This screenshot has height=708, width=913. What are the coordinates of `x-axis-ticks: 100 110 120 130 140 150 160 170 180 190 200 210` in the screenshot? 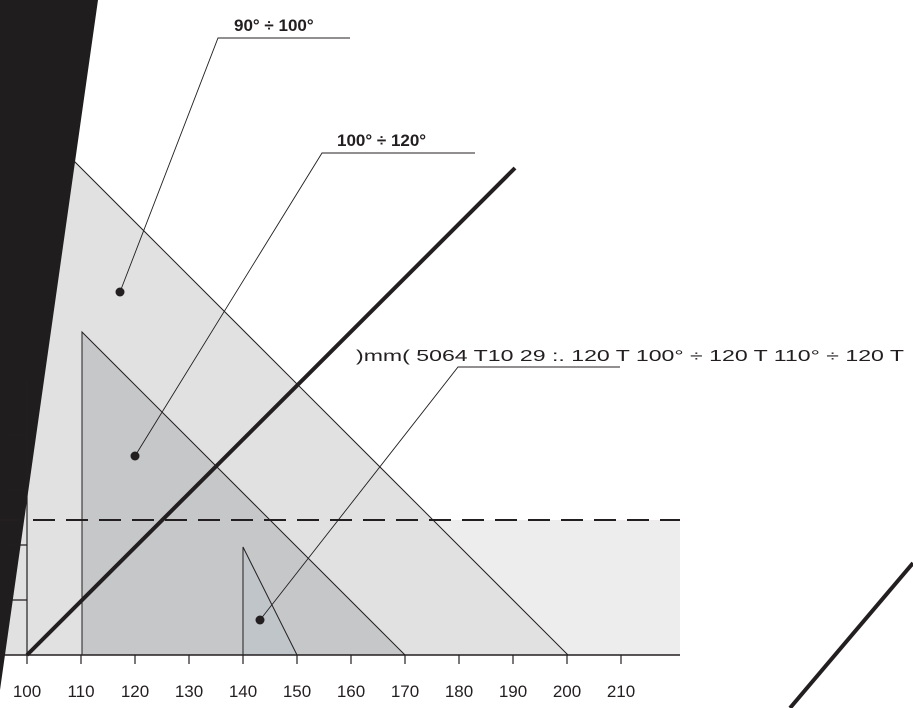 It's located at (324, 678).